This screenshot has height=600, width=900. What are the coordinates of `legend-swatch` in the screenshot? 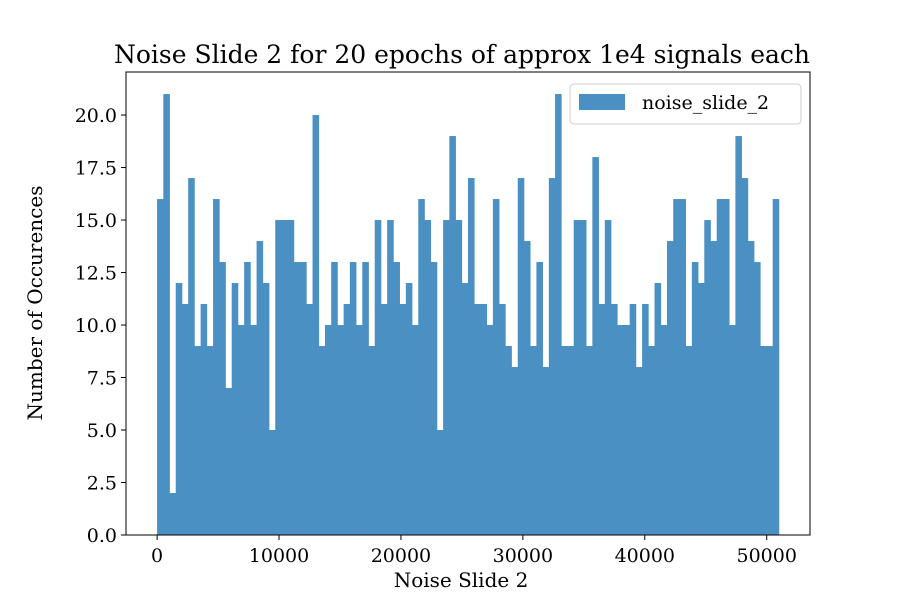 It's located at (602, 102).